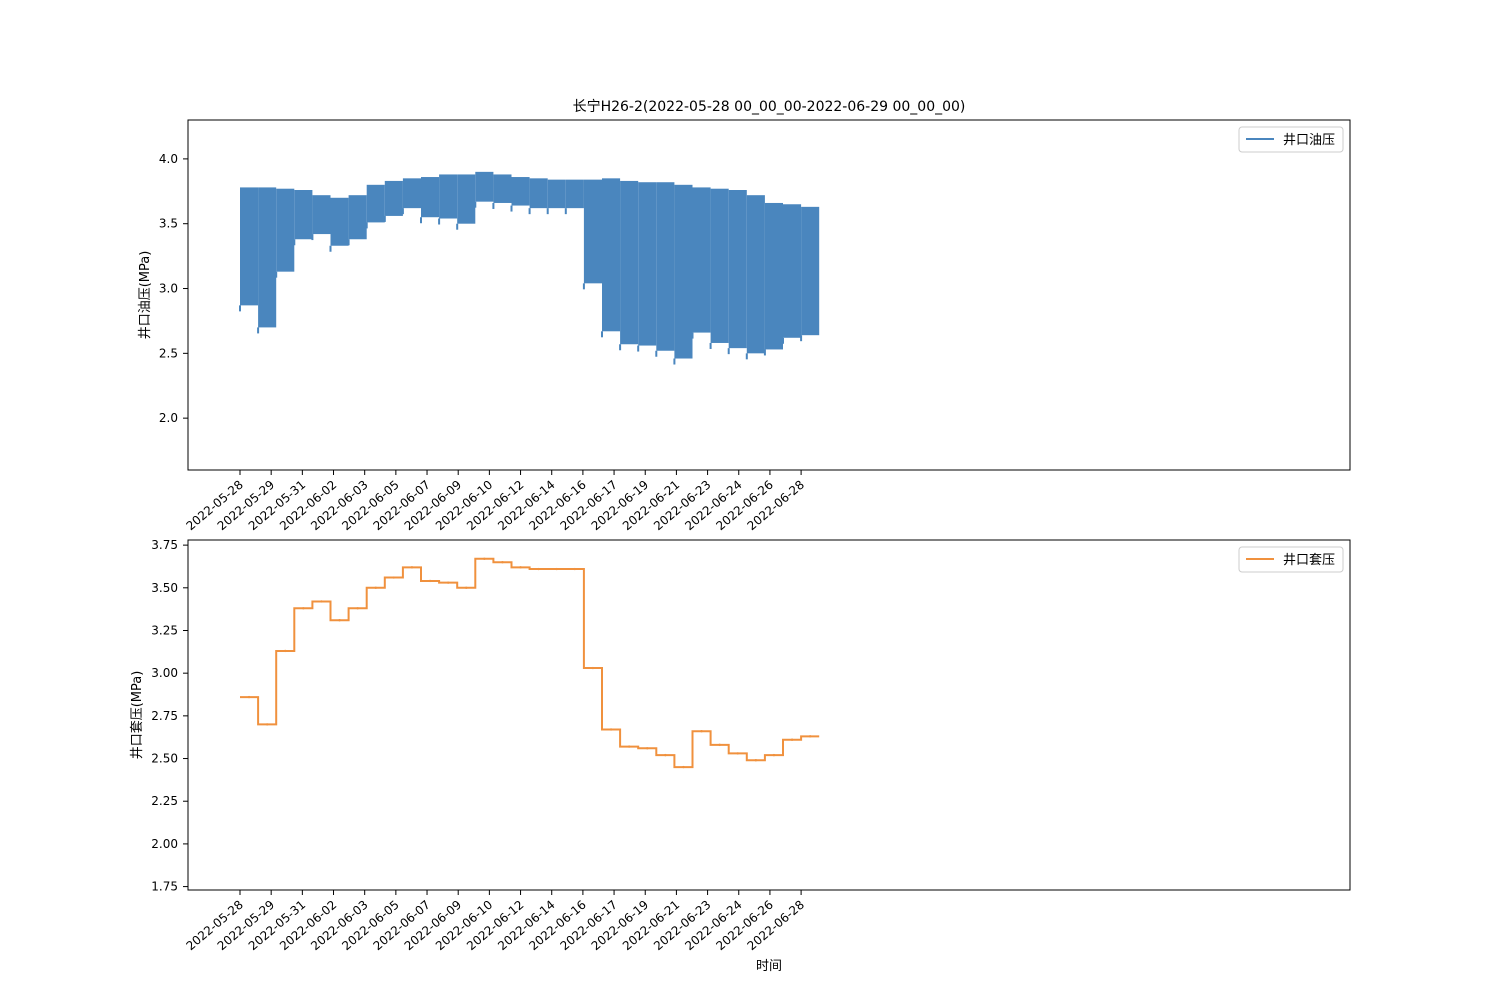 This screenshot has width=1500, height=1000. Describe the element at coordinates (164, 545) in the screenshot. I see `bottom-y-tick-label: 3.75` at that location.